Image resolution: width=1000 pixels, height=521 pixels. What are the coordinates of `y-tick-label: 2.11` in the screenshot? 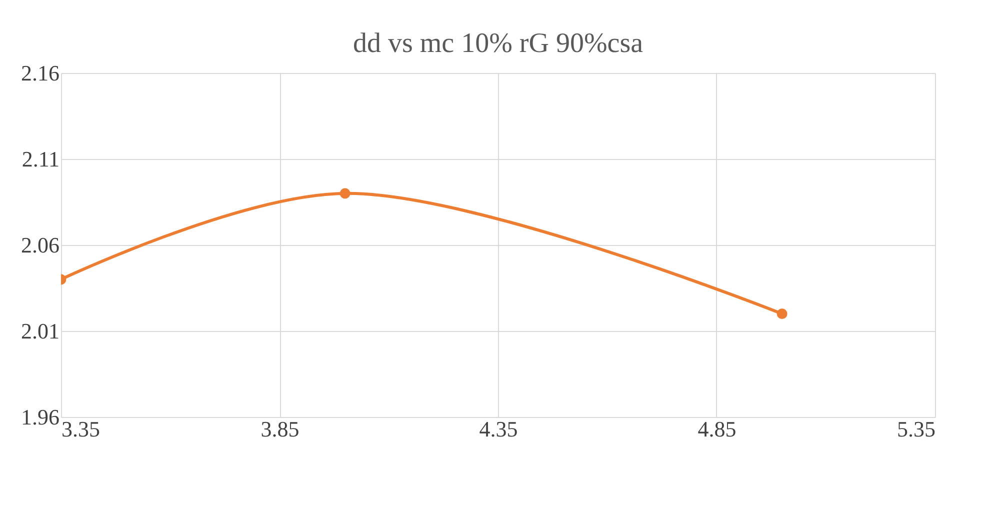 It's located at (41, 159).